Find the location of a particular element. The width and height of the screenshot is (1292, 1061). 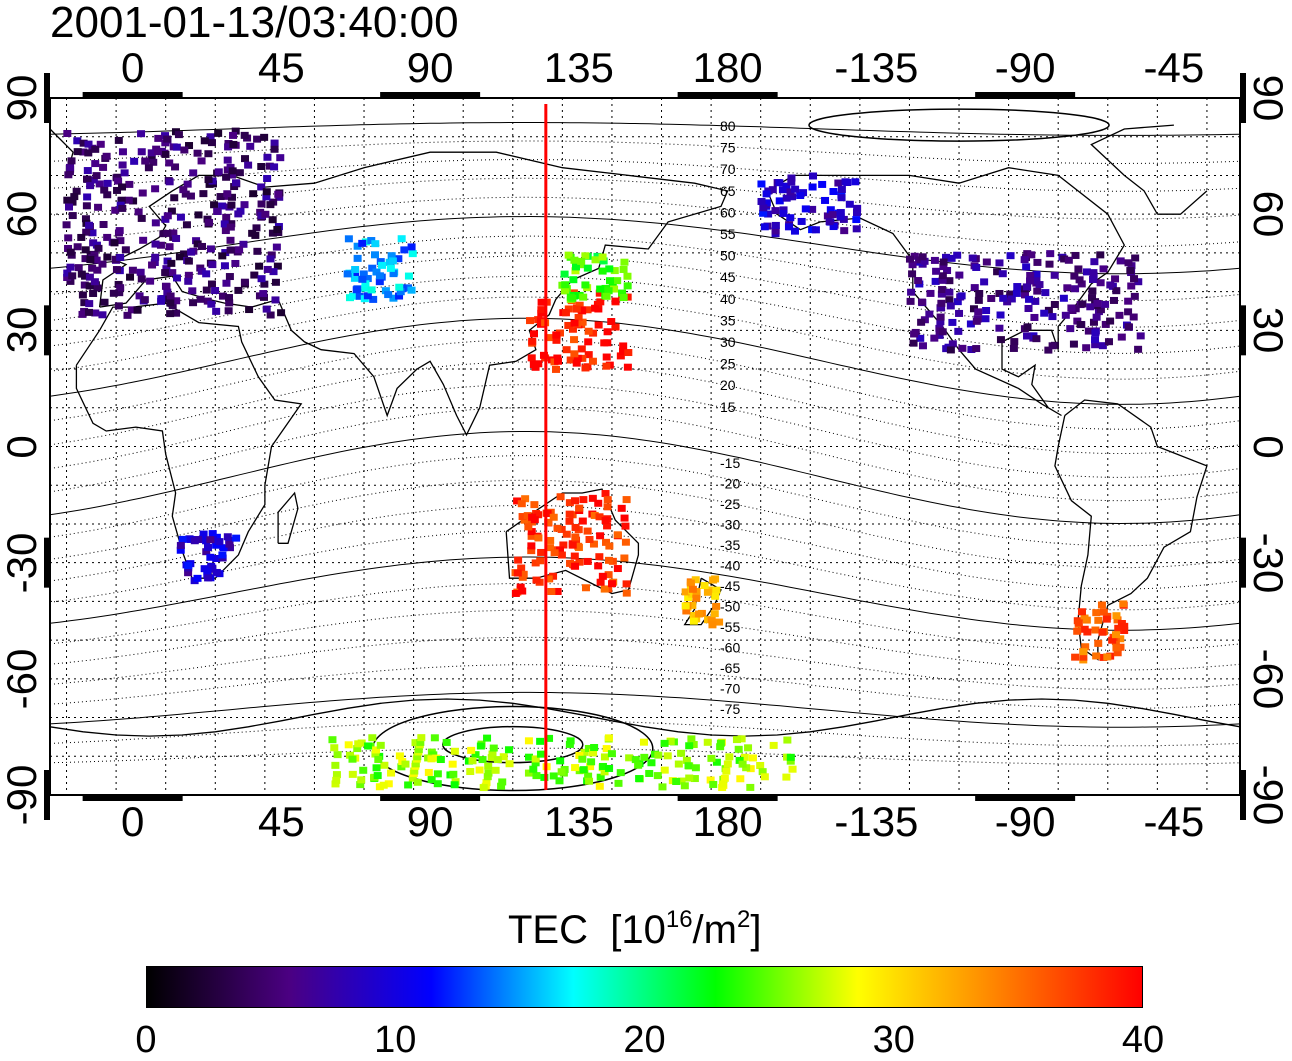

frame-marker-top is located at coordinates (132, 95).